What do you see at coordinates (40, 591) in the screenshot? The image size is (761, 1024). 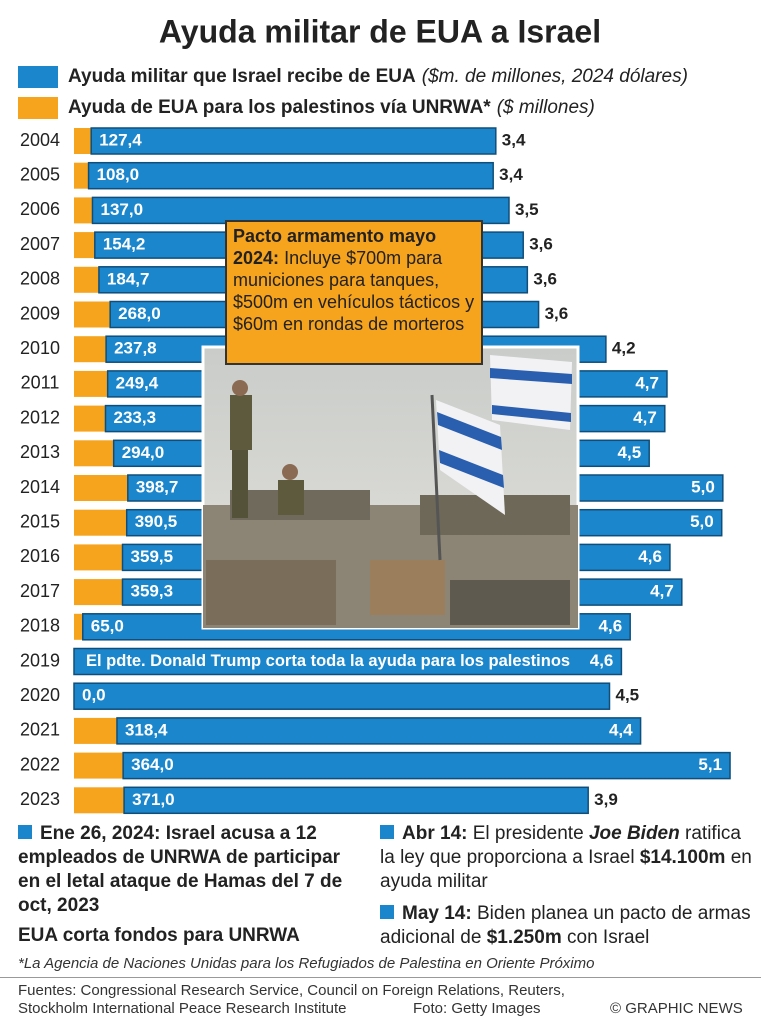 I see `y-tick-label: 2017` at bounding box center [40, 591].